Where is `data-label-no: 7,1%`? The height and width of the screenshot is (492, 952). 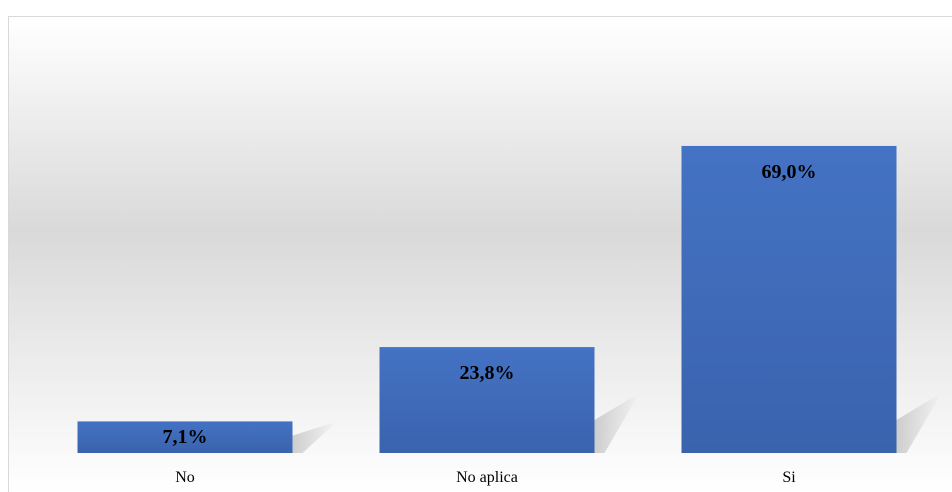 data-label-no: 7,1% is located at coordinates (185, 437).